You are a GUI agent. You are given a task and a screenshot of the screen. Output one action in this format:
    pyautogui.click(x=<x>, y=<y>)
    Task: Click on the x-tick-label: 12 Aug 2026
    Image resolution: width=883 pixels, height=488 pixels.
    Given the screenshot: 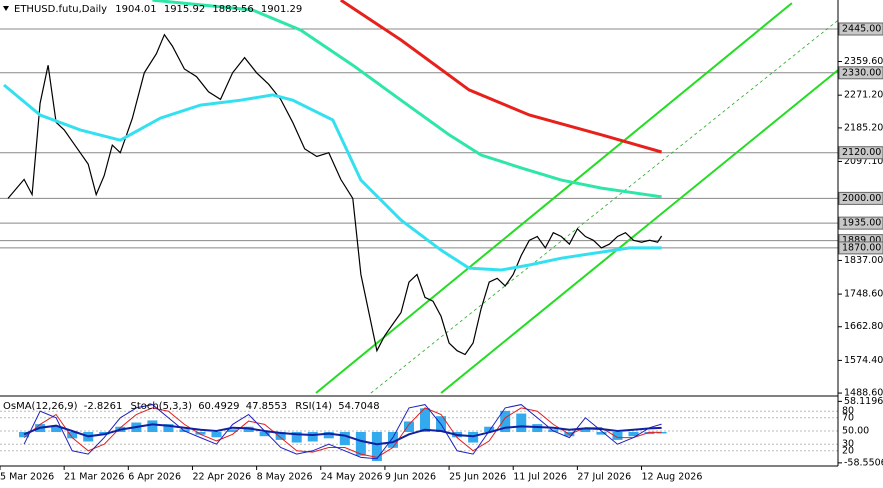 What is the action you would take?
    pyautogui.click(x=672, y=477)
    